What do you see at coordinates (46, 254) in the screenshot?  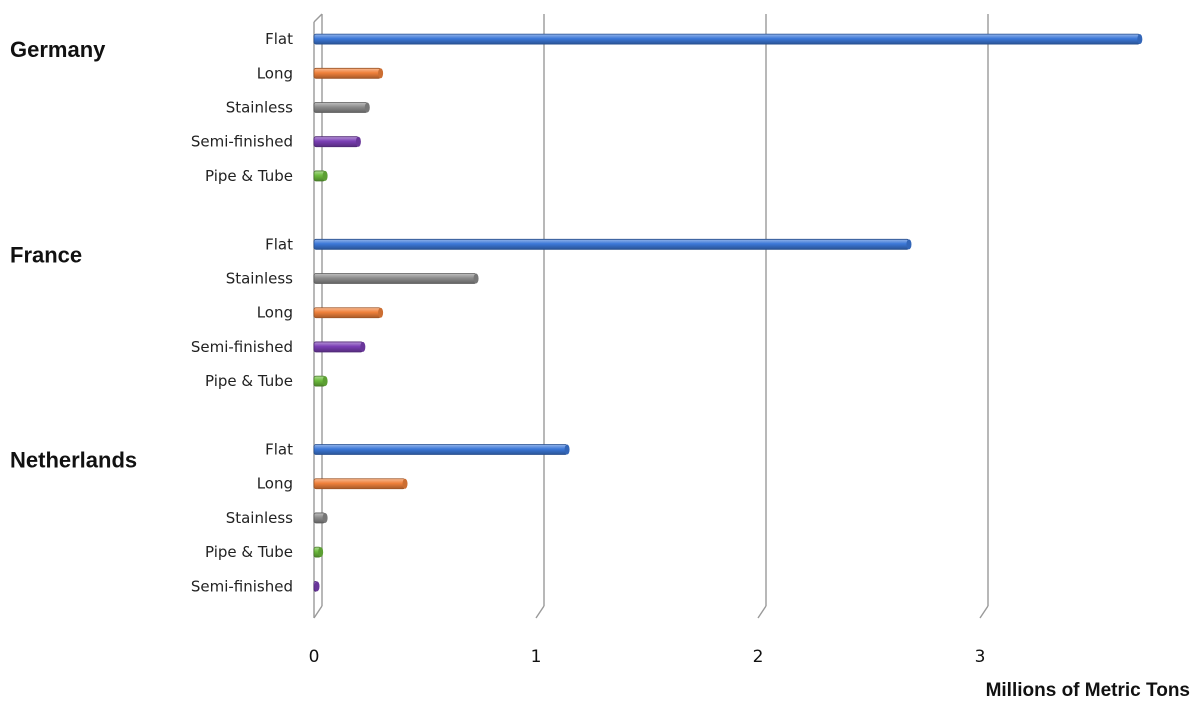 I see `group-label-france: France` at bounding box center [46, 254].